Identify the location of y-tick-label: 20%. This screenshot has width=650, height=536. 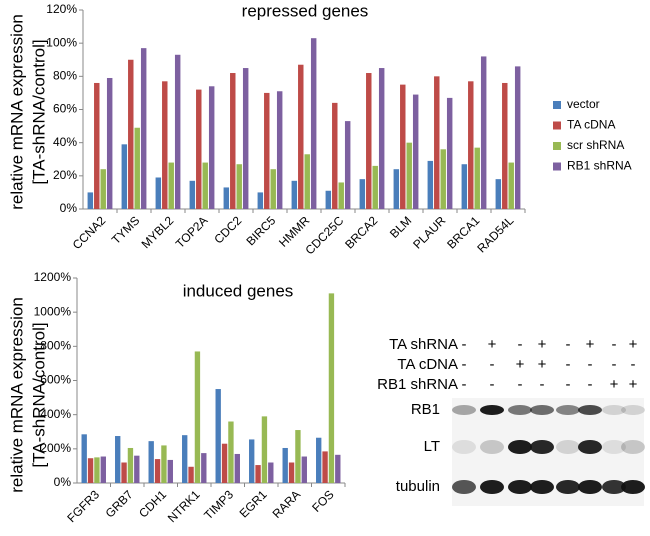
(65, 175).